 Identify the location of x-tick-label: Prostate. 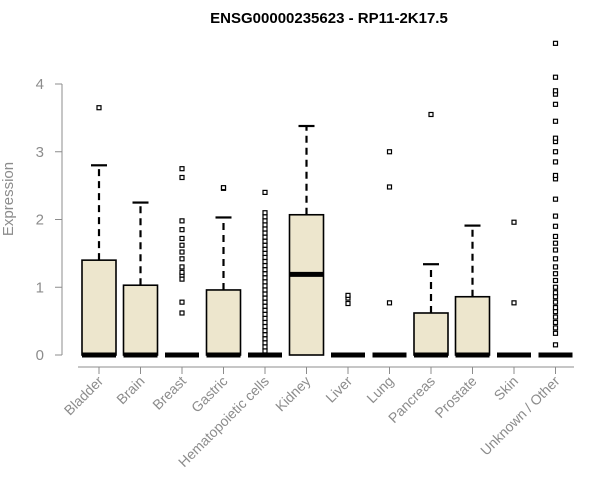
(455, 397).